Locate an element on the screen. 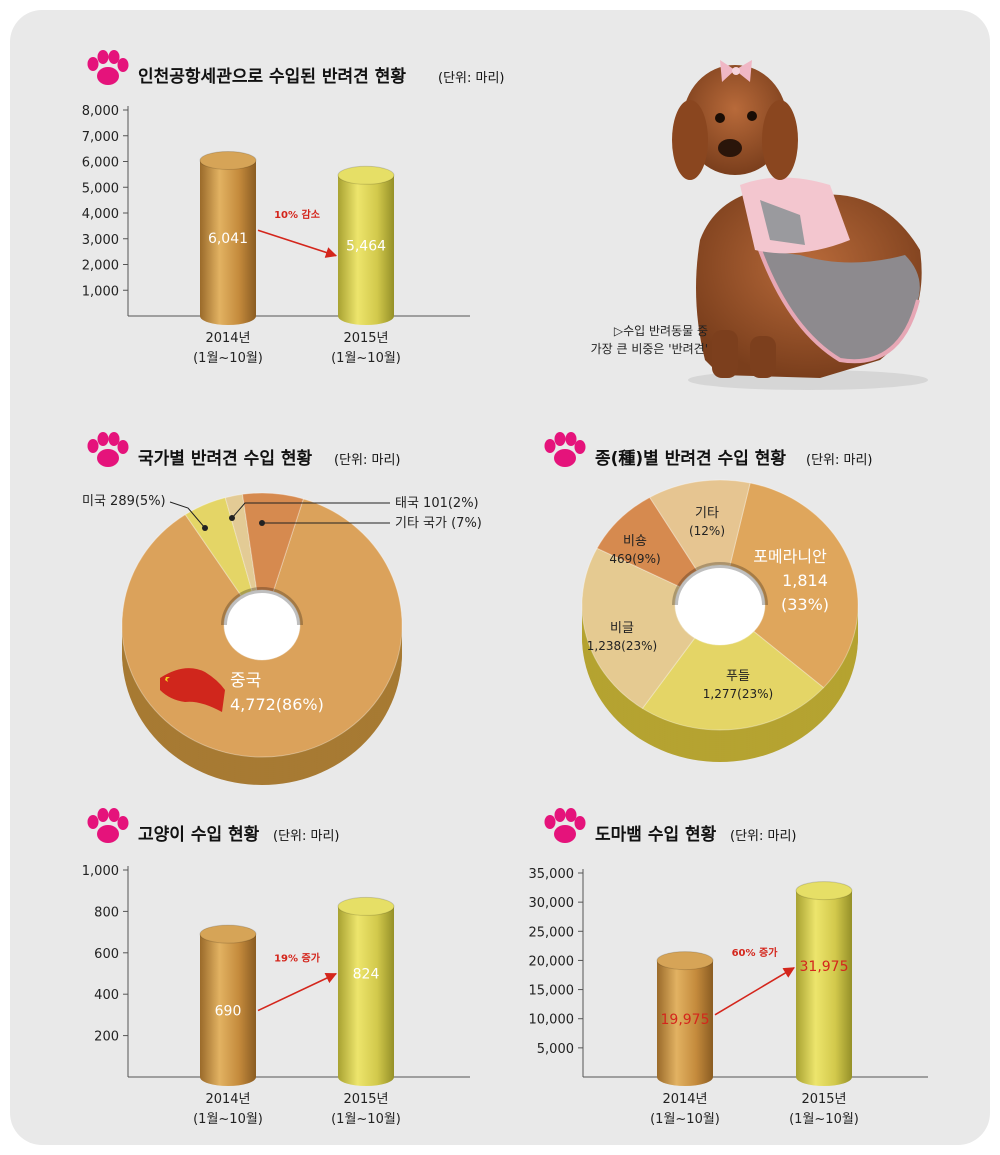 Image resolution: width=1000 pixels, height=1155 pixels. title-hamsters-unit: (단위: 마리) is located at coordinates (763, 836).